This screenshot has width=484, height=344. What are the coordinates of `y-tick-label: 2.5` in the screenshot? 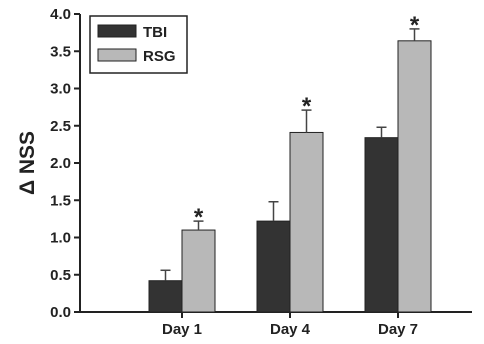 It's located at (60, 126).